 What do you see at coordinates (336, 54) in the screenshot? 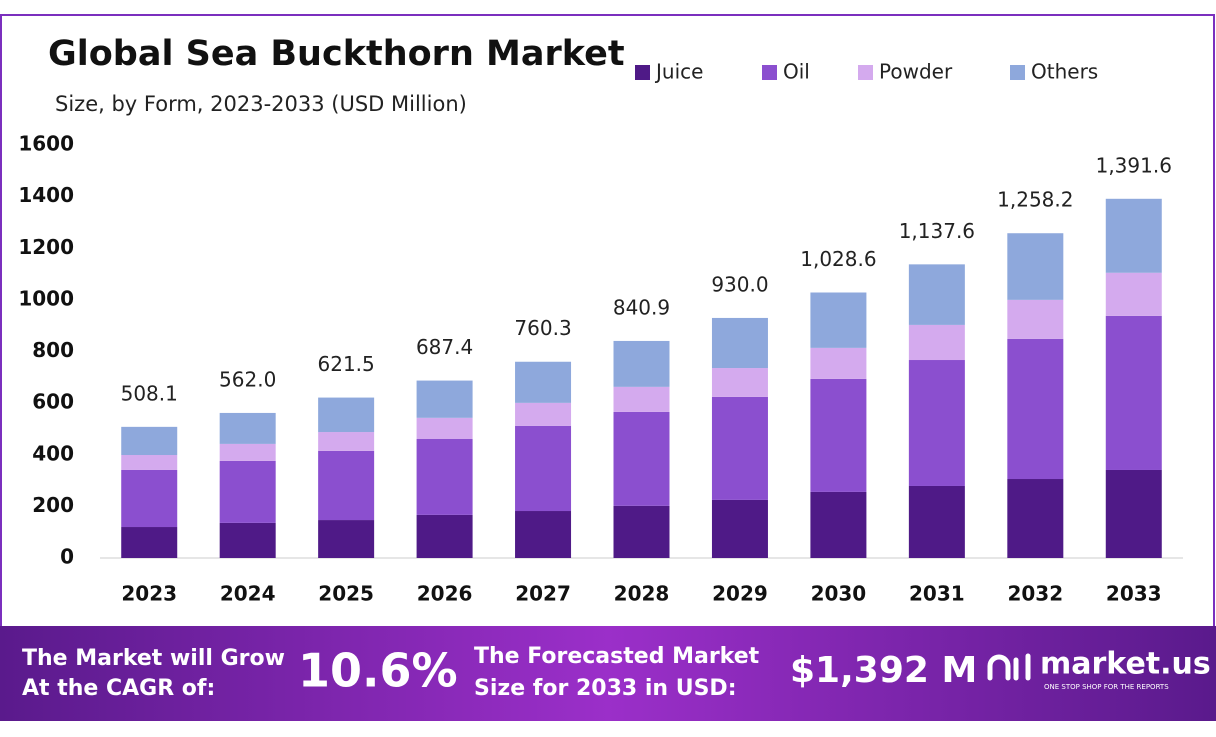
I see `chart-title: Global Sea Buckthorn Market` at bounding box center [336, 54].